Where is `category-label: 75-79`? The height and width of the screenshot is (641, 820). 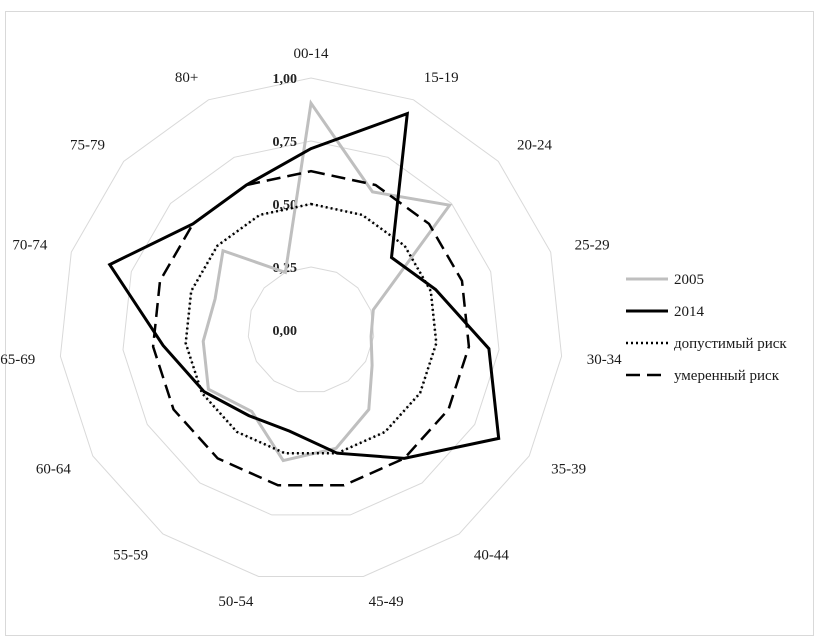 category-label: 75-79 is located at coordinates (87, 146).